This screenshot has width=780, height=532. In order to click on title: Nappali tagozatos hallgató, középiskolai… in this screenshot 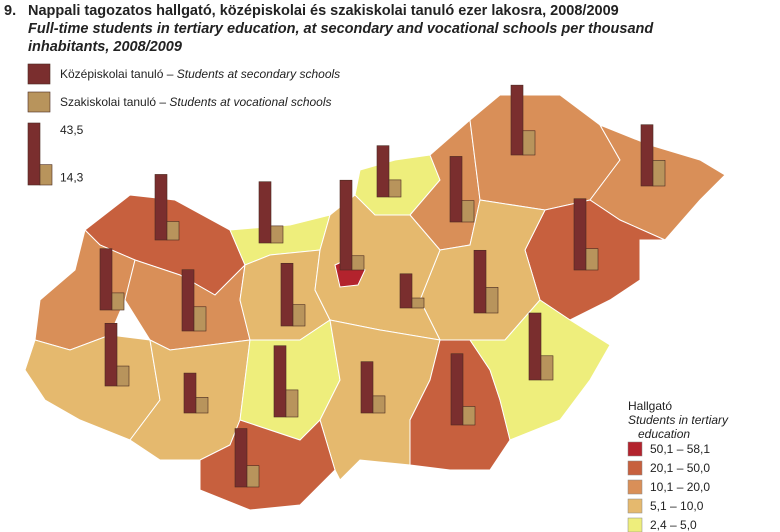, I will do `click(323, 11)`.